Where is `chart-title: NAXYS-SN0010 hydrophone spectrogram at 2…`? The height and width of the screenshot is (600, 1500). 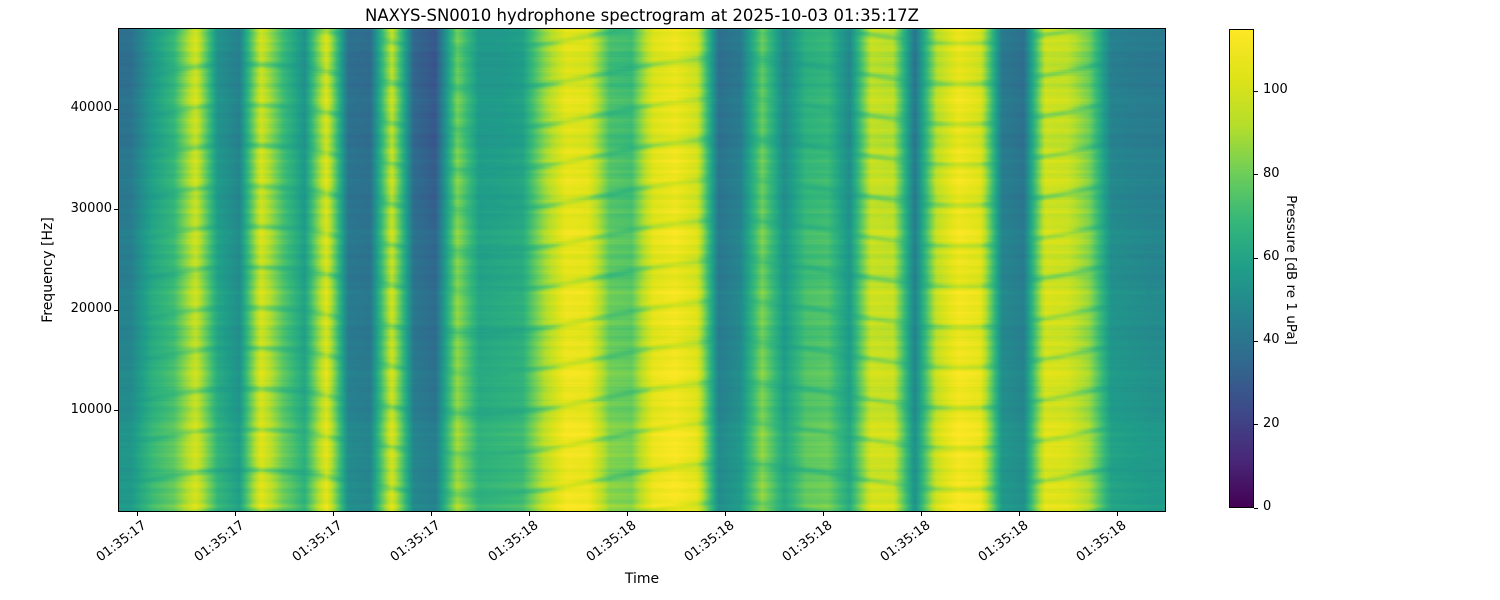
chart-title: NAXYS-SN0010 hydrophone spectrogram at 2… is located at coordinates (642, 15).